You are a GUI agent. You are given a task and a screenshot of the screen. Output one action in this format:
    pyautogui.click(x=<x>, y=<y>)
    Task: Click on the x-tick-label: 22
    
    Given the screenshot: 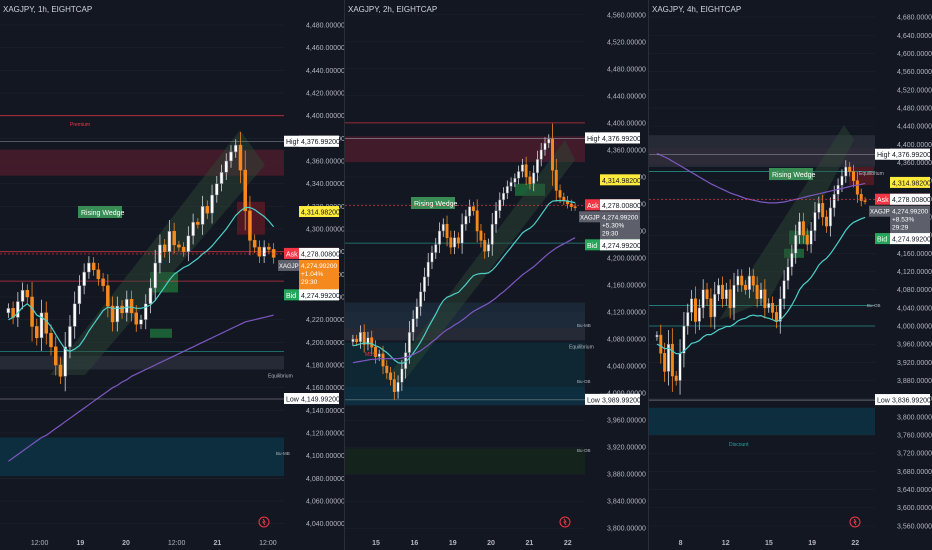 What is the action you would take?
    pyautogui.click(x=855, y=543)
    